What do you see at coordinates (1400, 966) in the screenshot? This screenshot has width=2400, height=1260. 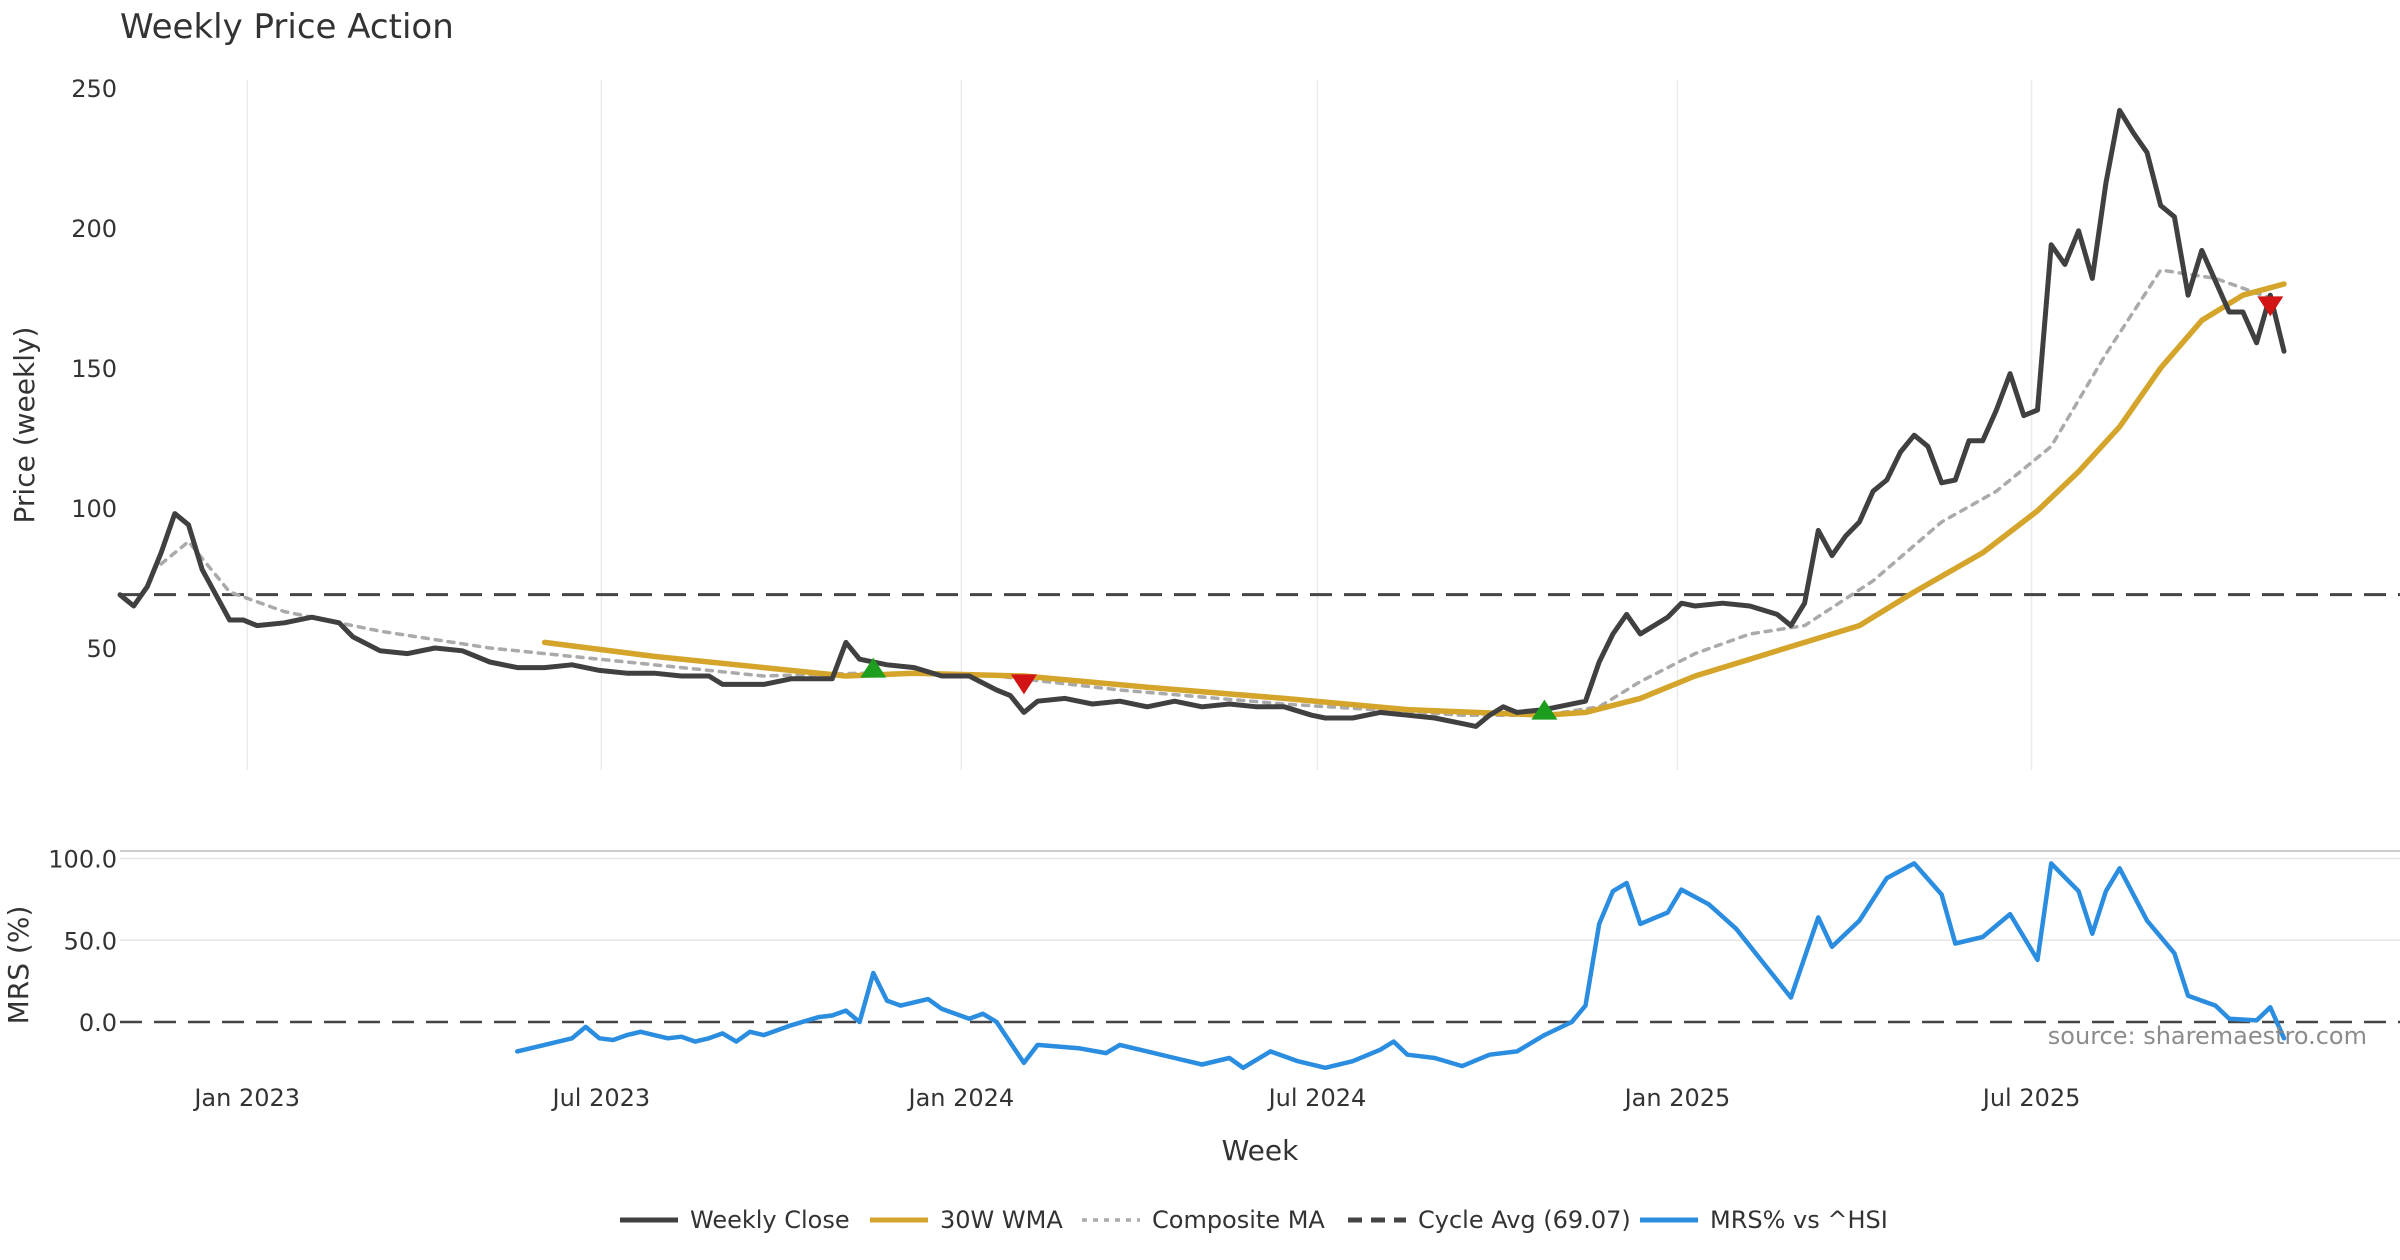 I see `mrs-line` at bounding box center [1400, 966].